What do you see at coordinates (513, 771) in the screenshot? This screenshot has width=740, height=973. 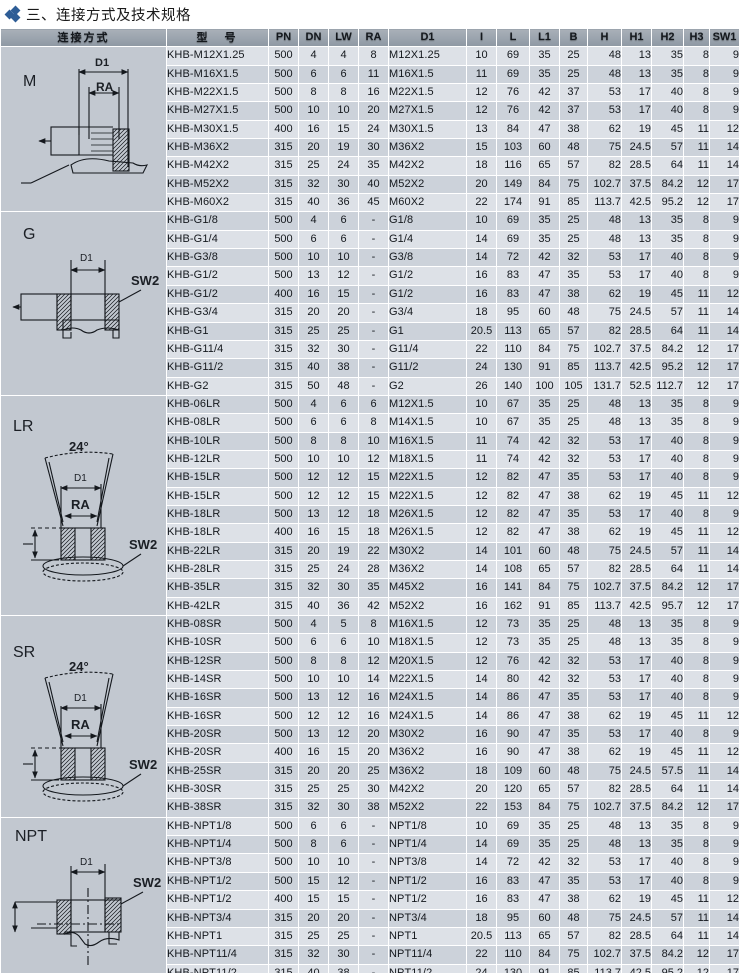 I see `cell-l: 109` at bounding box center [513, 771].